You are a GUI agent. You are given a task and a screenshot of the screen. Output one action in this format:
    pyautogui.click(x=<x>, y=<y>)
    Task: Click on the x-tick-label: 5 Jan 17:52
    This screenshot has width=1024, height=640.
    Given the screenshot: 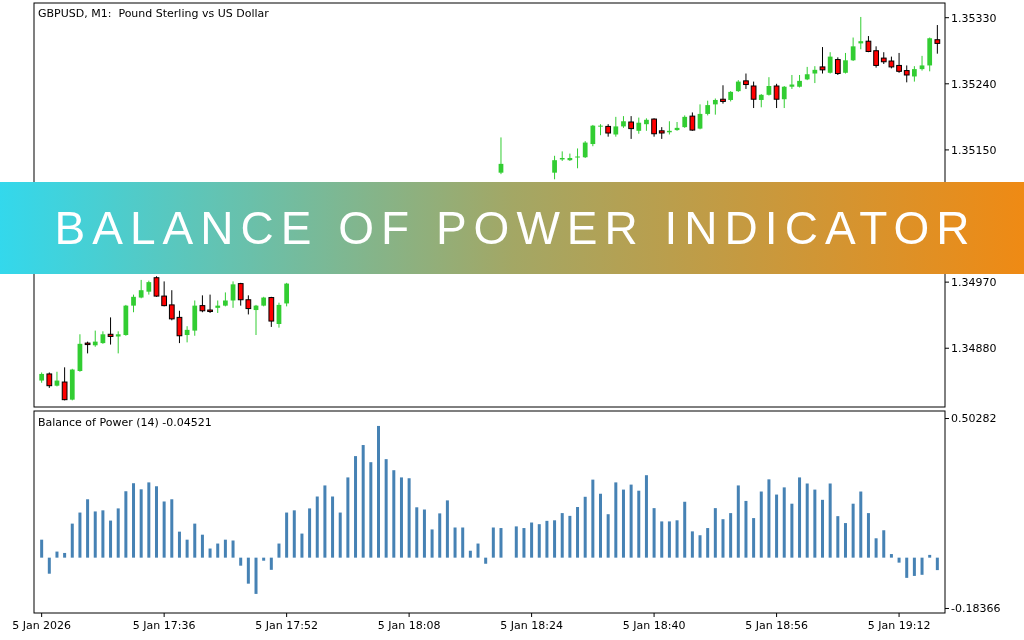 What is the action you would take?
    pyautogui.click(x=286, y=625)
    